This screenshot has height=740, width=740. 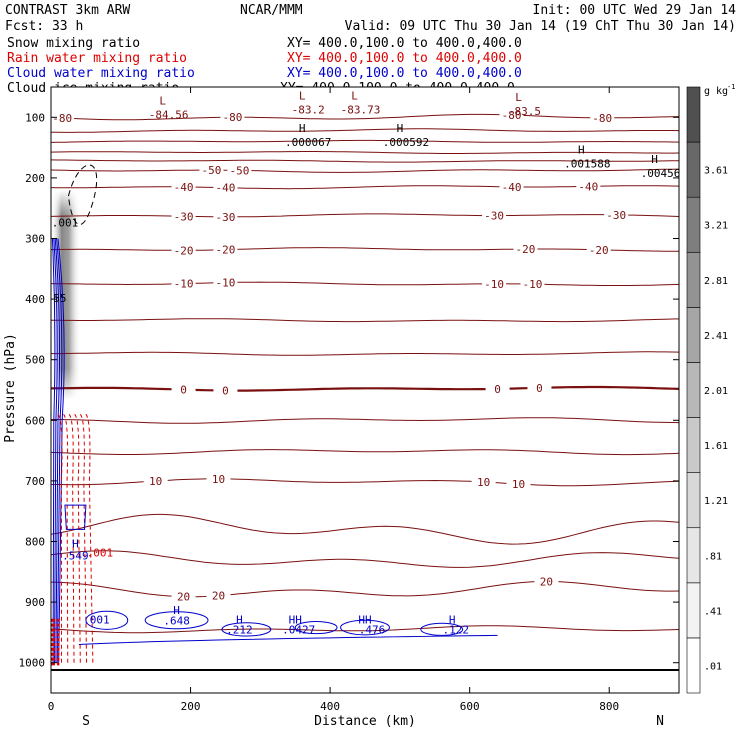 I want to click on temperature-contour-label: -50, so click(x=212, y=170).